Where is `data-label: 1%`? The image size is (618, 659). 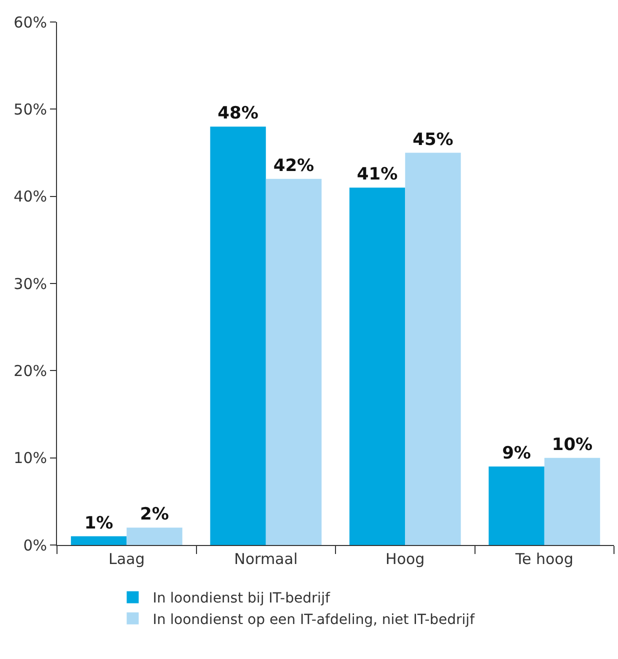
data-label: 1% is located at coordinates (99, 523).